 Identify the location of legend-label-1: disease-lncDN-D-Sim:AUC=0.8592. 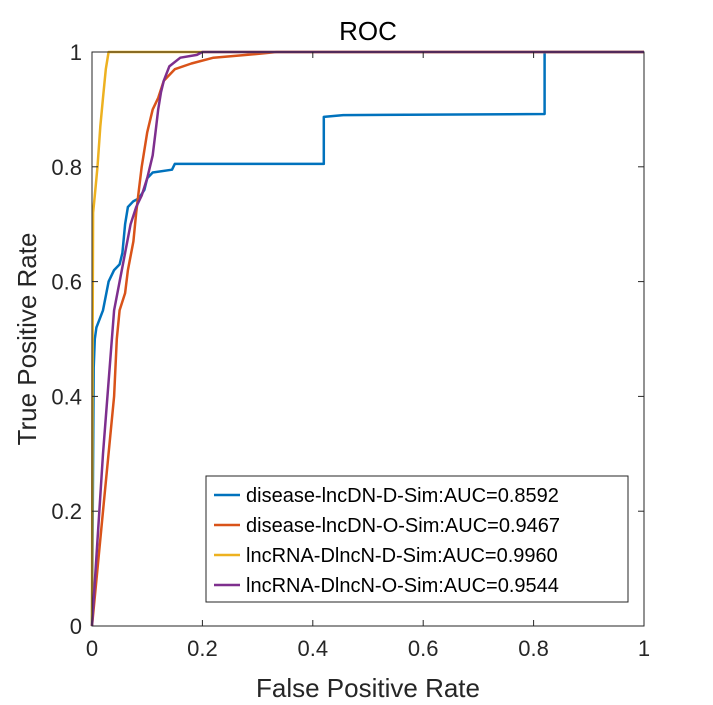
(402, 496).